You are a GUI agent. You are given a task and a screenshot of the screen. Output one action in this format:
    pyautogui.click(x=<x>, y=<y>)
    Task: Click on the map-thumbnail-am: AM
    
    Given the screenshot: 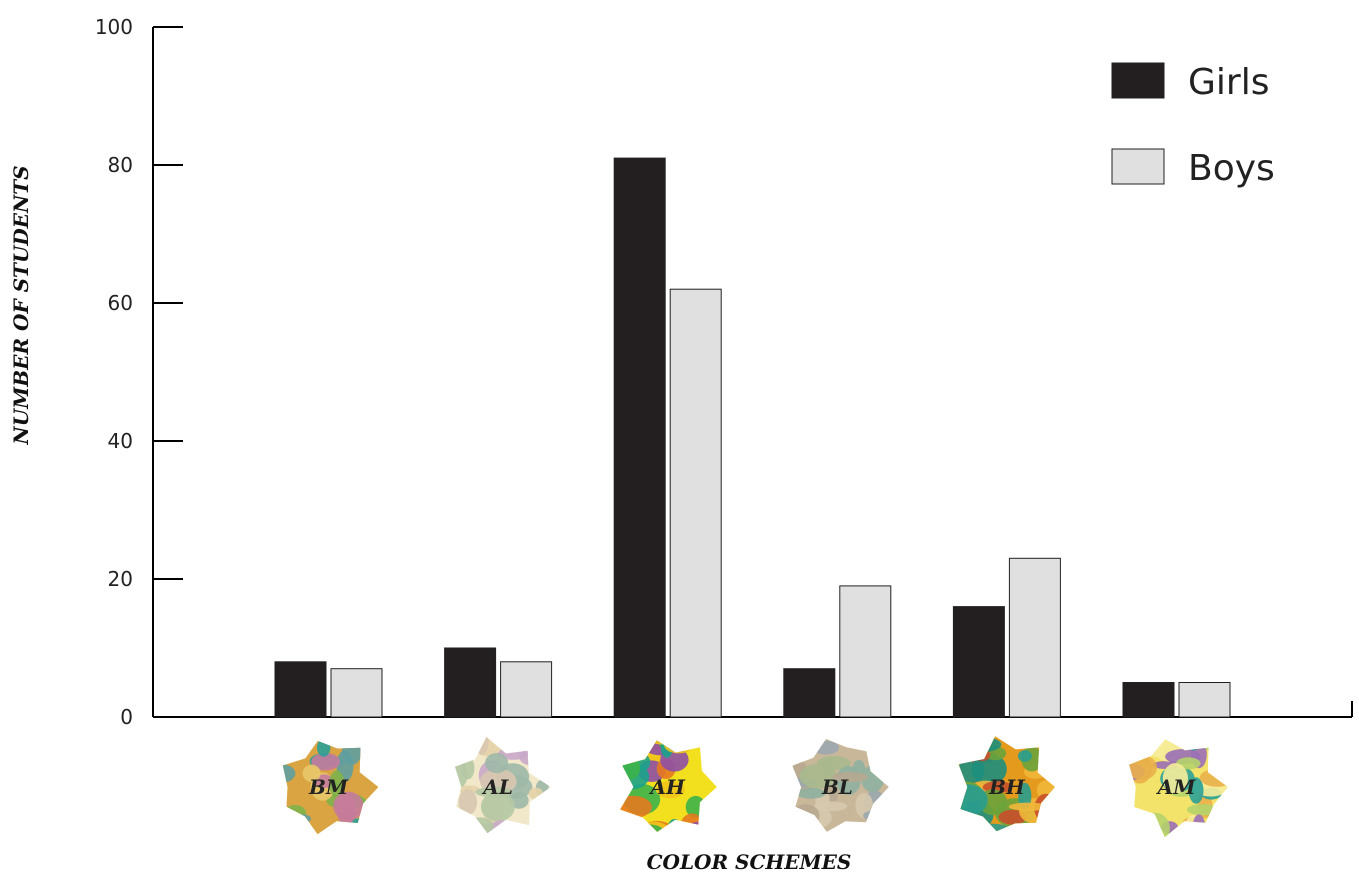 What is the action you would take?
    pyautogui.click(x=1178, y=788)
    